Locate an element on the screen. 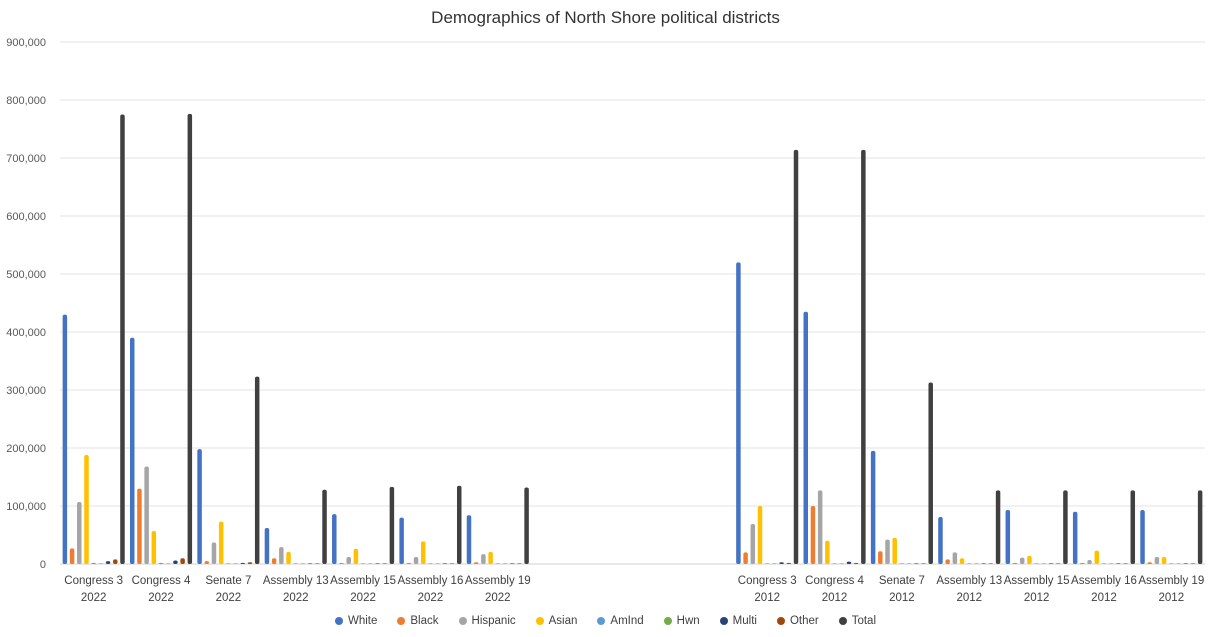  legend-label: Hispanic is located at coordinates (493, 621).